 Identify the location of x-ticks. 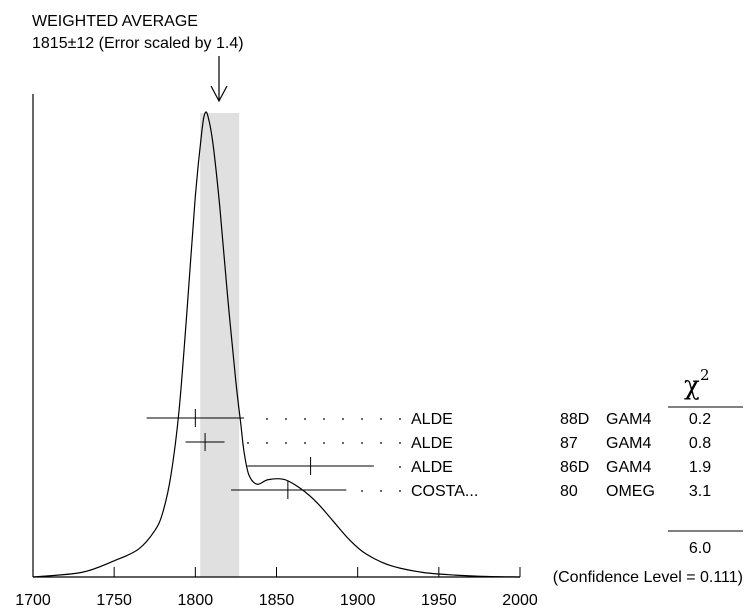
(276, 572).